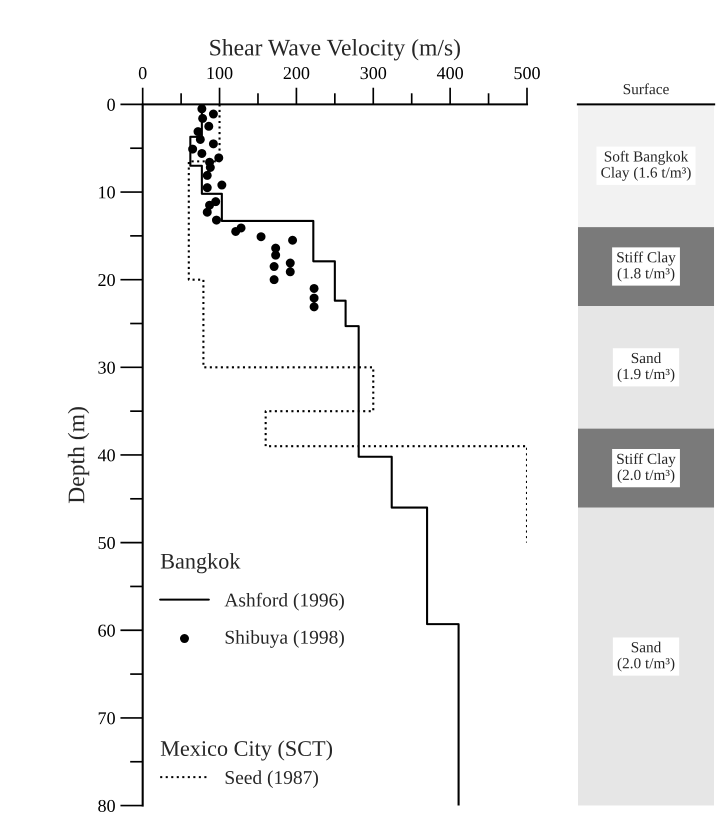 This screenshot has width=717, height=822. Describe the element at coordinates (111, 104) in the screenshot. I see `y-tick-label: 0` at that location.